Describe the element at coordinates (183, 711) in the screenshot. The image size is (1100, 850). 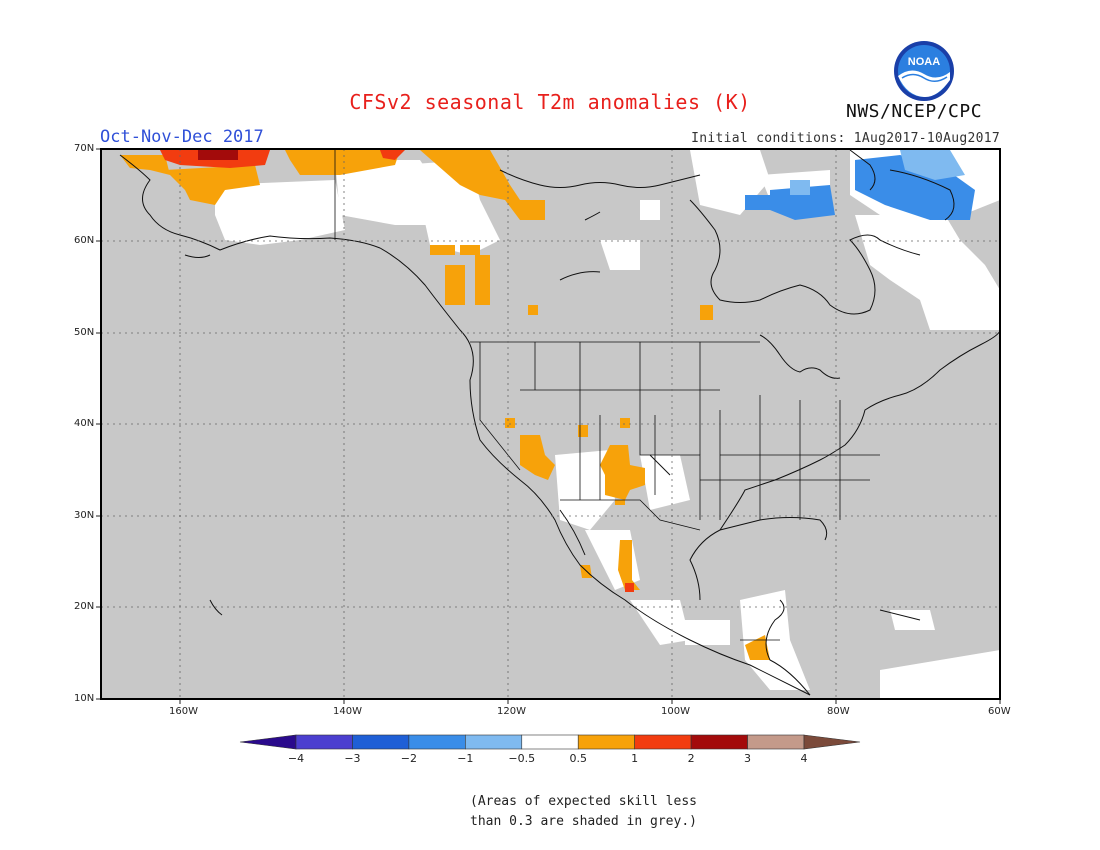
I see `lon-label-160w: 160W` at that location.